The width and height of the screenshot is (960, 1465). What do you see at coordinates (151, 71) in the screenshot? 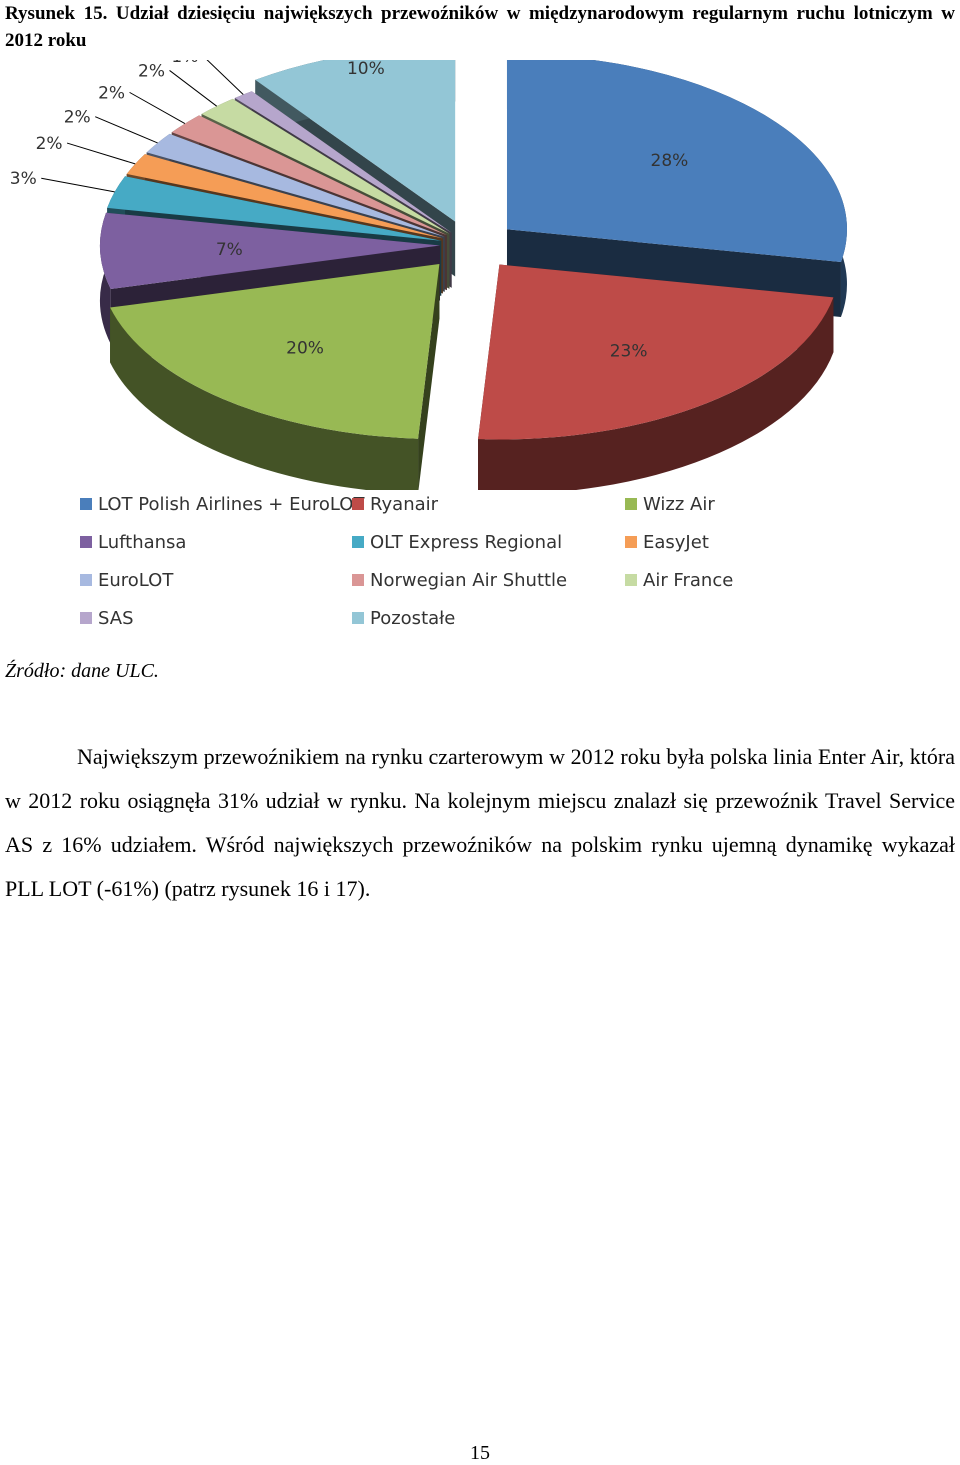
I see `data-label-8: 2%` at bounding box center [151, 71].